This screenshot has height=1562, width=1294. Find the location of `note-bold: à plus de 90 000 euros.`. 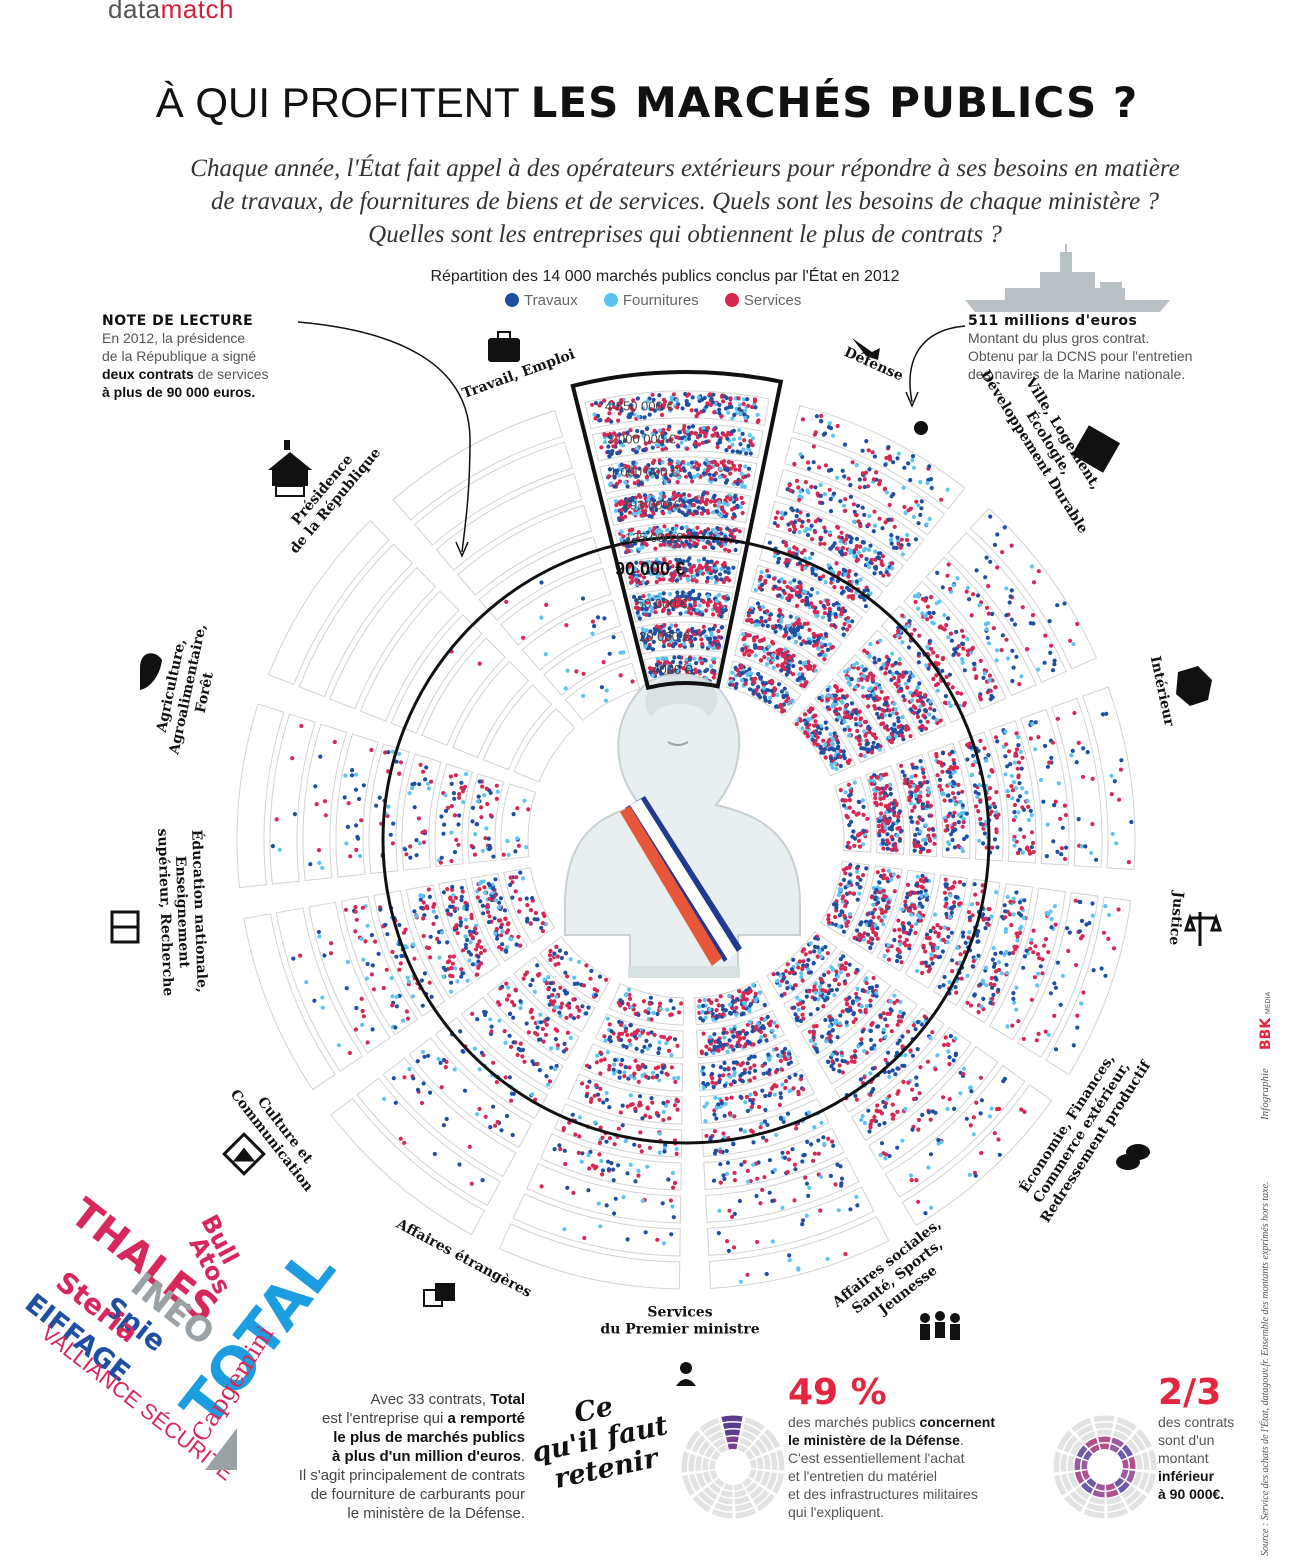

note-bold: à plus de 90 000 euros. is located at coordinates (179, 392).